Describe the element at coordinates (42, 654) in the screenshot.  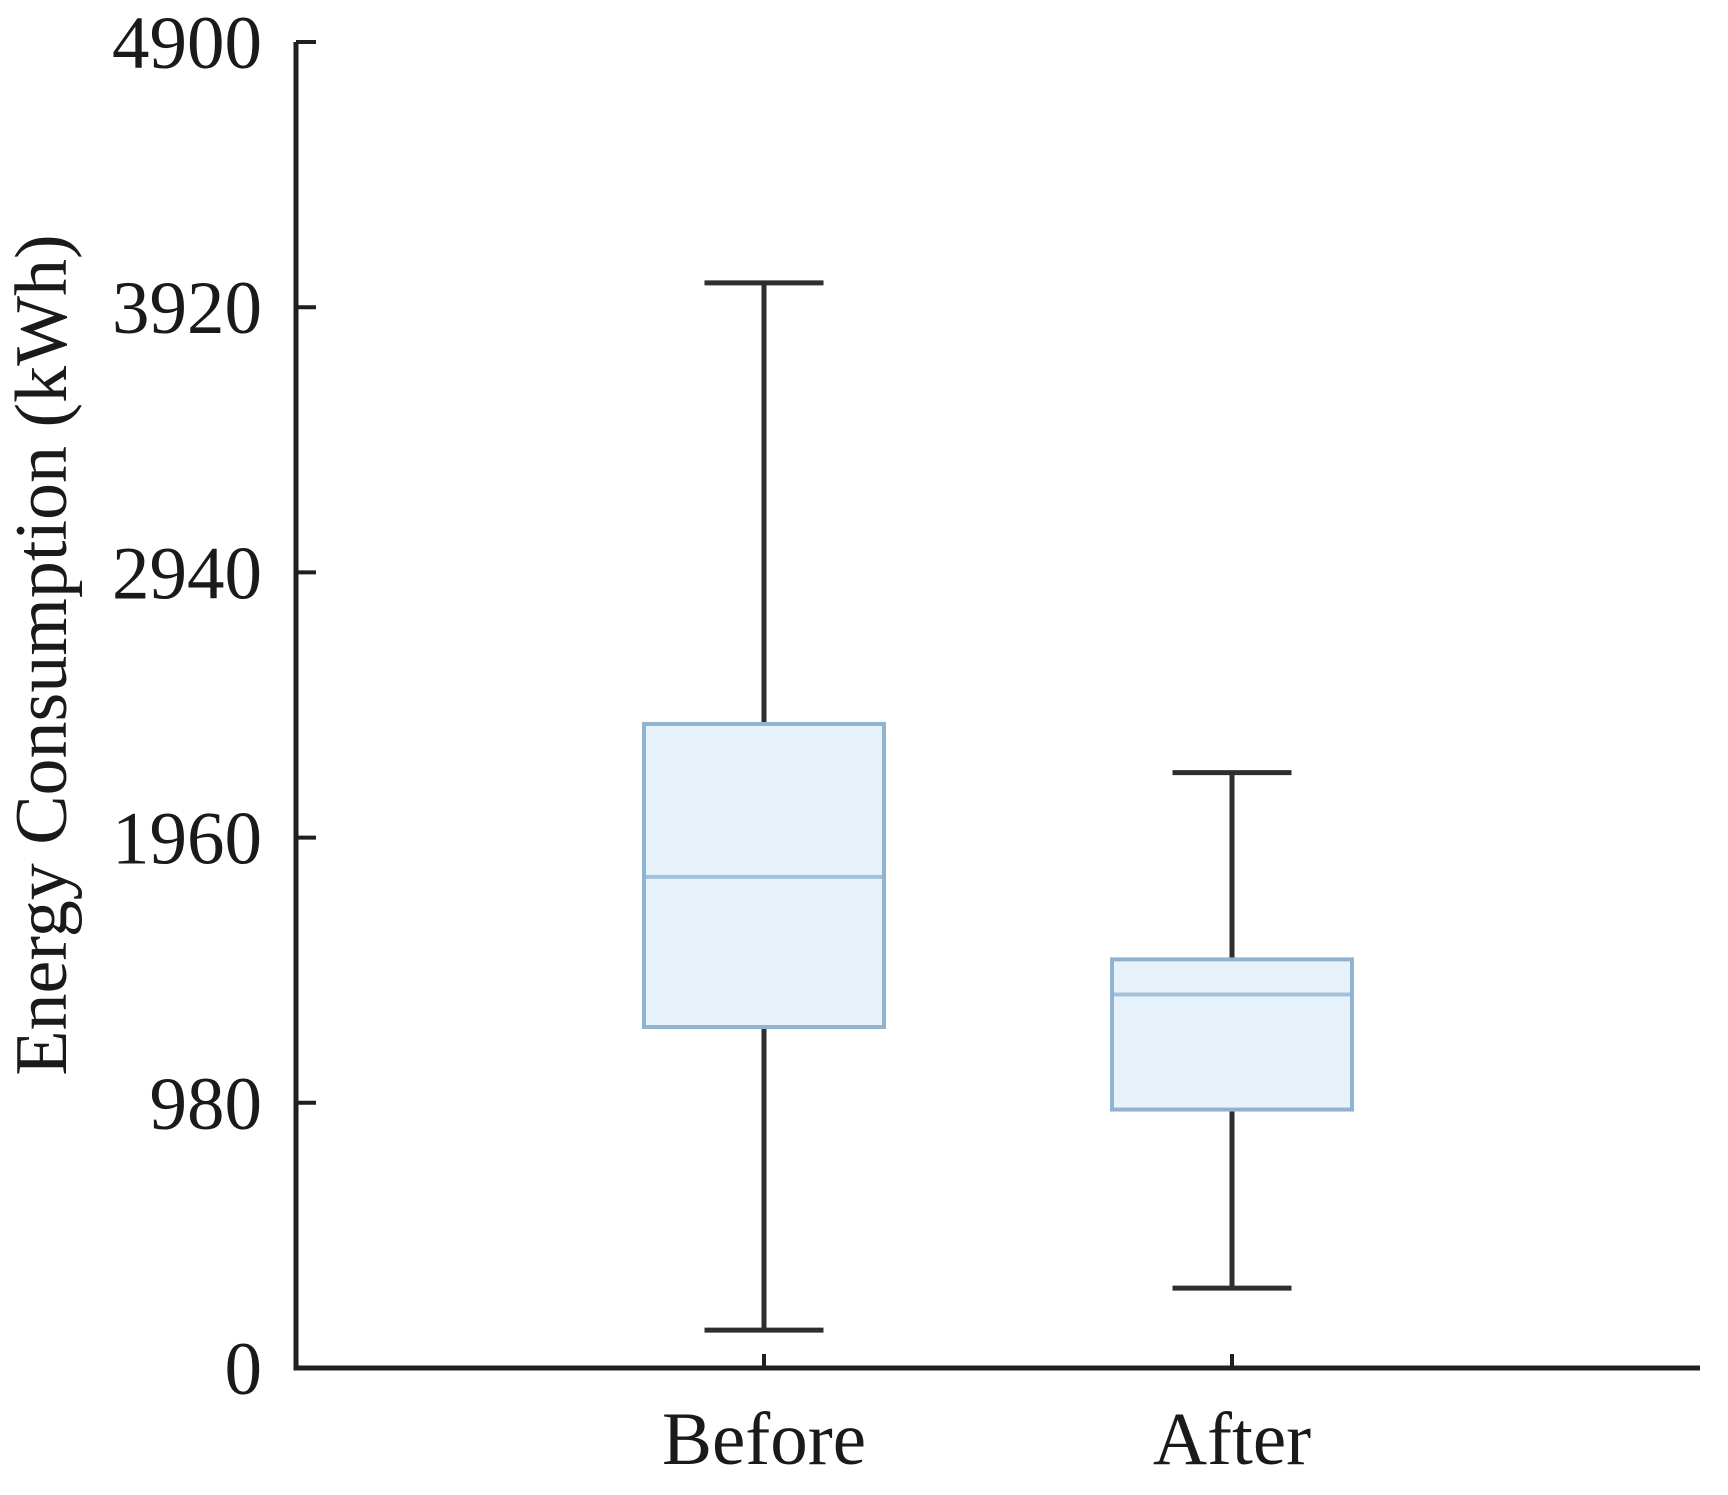
I see `y-axis-title: Energy Consumption (kWh)` at that location.